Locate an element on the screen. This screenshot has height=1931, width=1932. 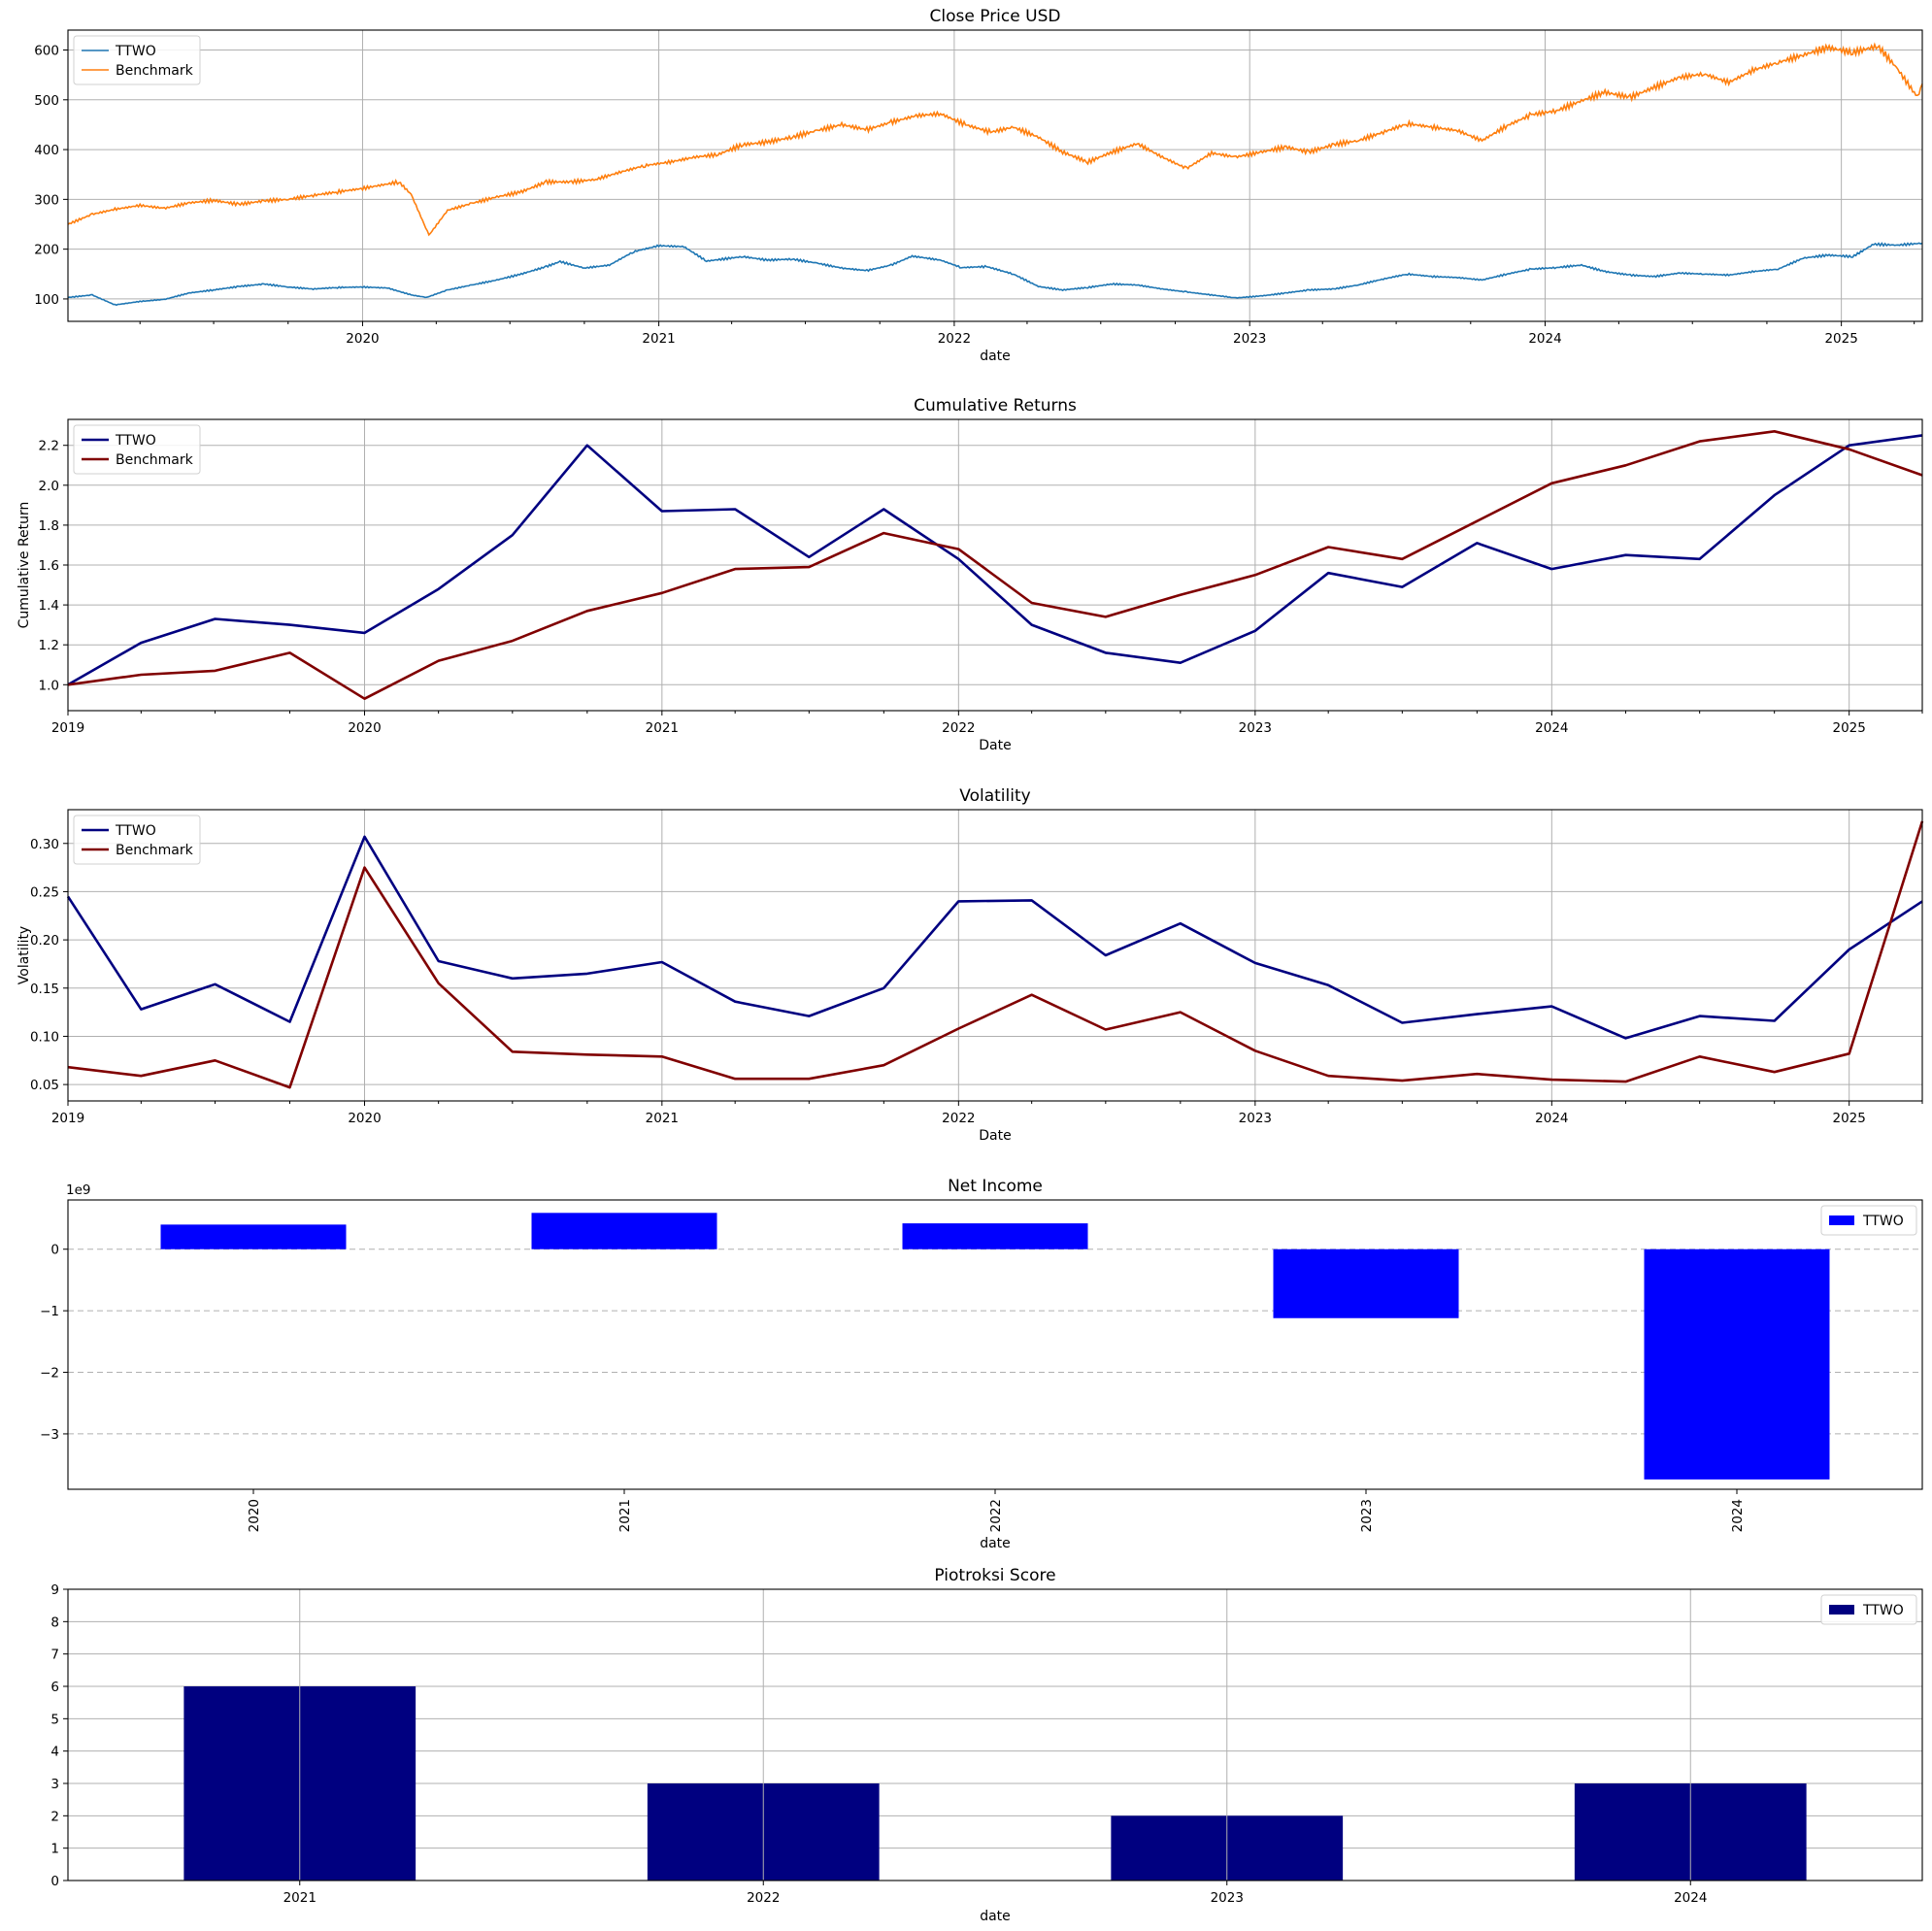
y-tick-label: 0.10 is located at coordinates (45, 1037).